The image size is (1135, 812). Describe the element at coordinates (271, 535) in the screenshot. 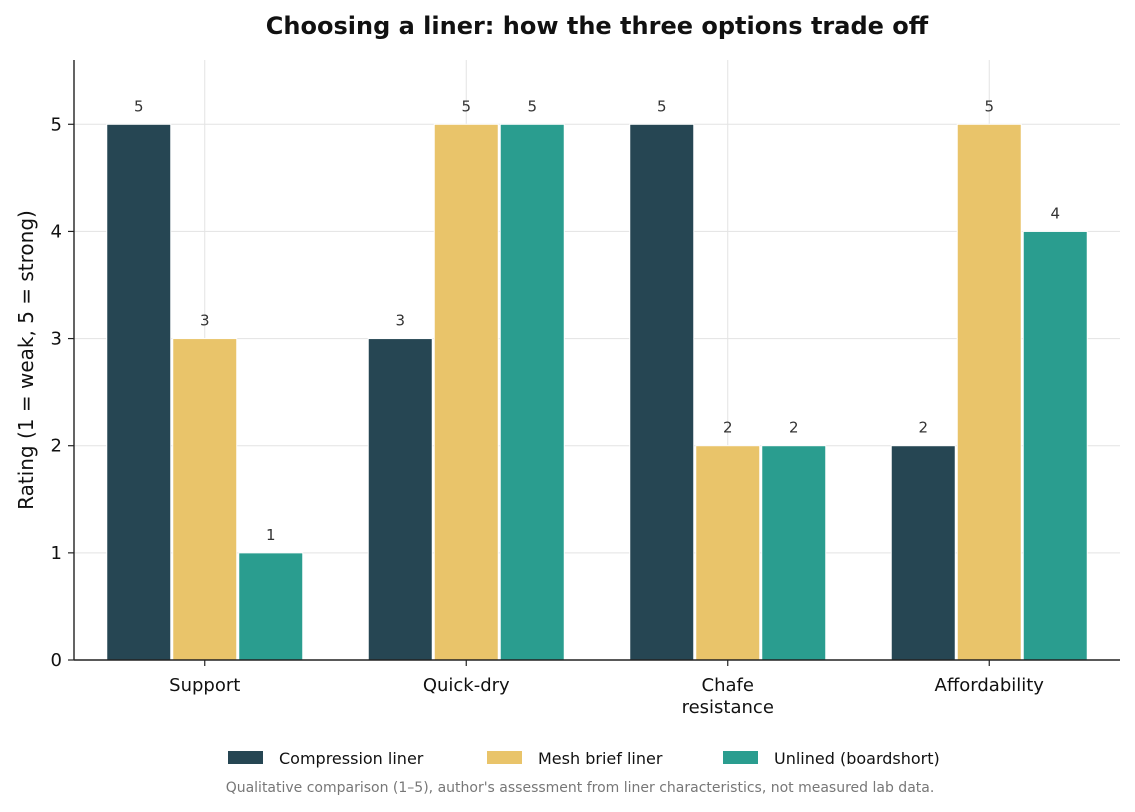

I see `bar-value-label: 1` at that location.